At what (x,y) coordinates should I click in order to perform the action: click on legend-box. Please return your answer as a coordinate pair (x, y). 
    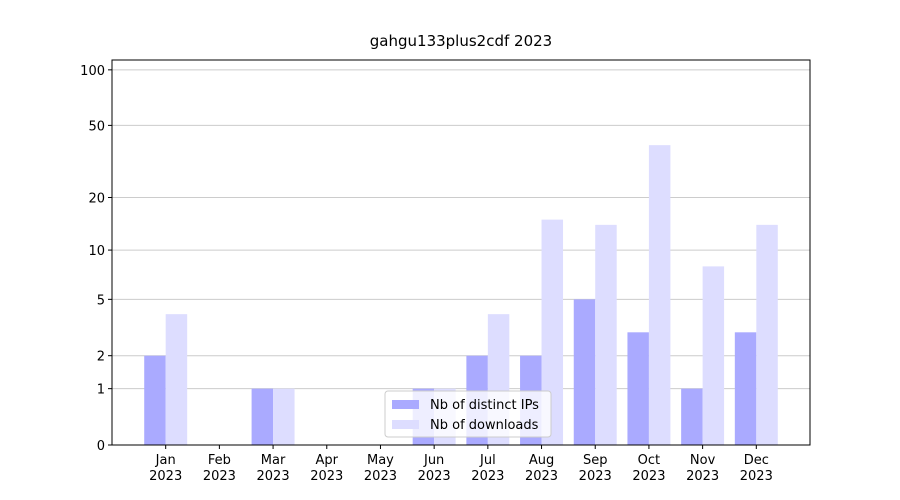
    Looking at the image, I should click on (468, 414).